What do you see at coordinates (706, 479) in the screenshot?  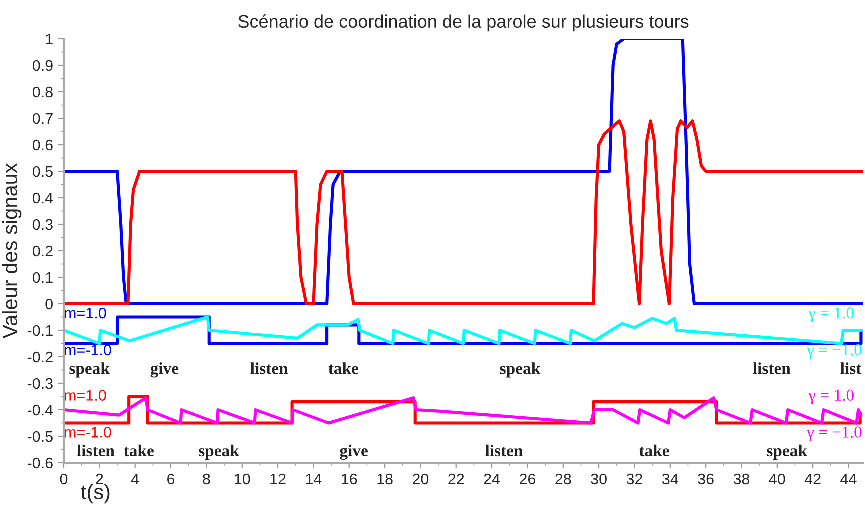 I see `x-tick-label: 36` at bounding box center [706, 479].